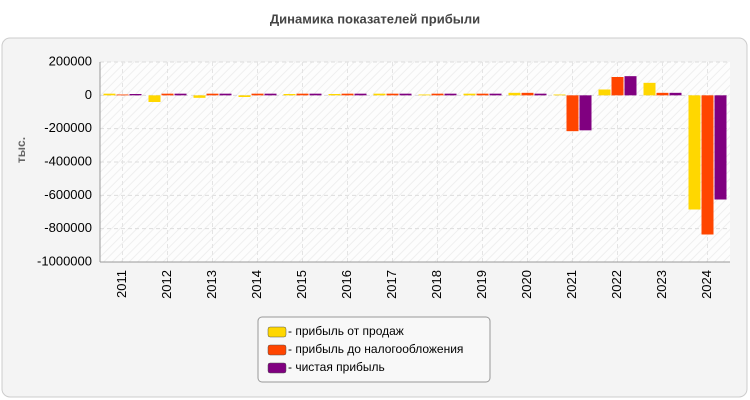 Image resolution: width=750 pixels, height=400 pixels. I want to click on y-tick-label: -600000, so click(68, 194).